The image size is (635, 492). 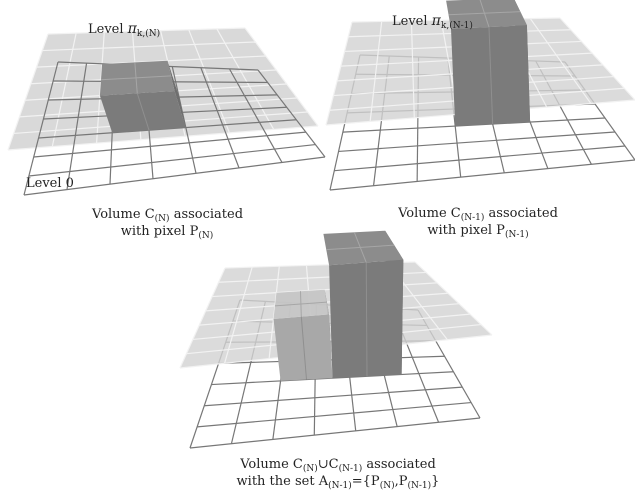 I want to click on panel-2-volume-top-grid, so click(x=484, y=13).